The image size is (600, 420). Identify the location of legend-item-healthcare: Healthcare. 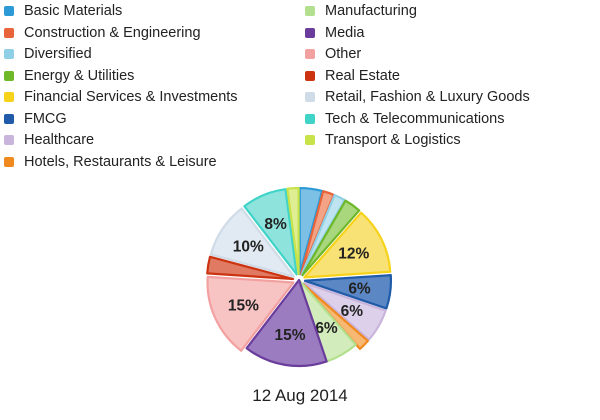
(49, 140).